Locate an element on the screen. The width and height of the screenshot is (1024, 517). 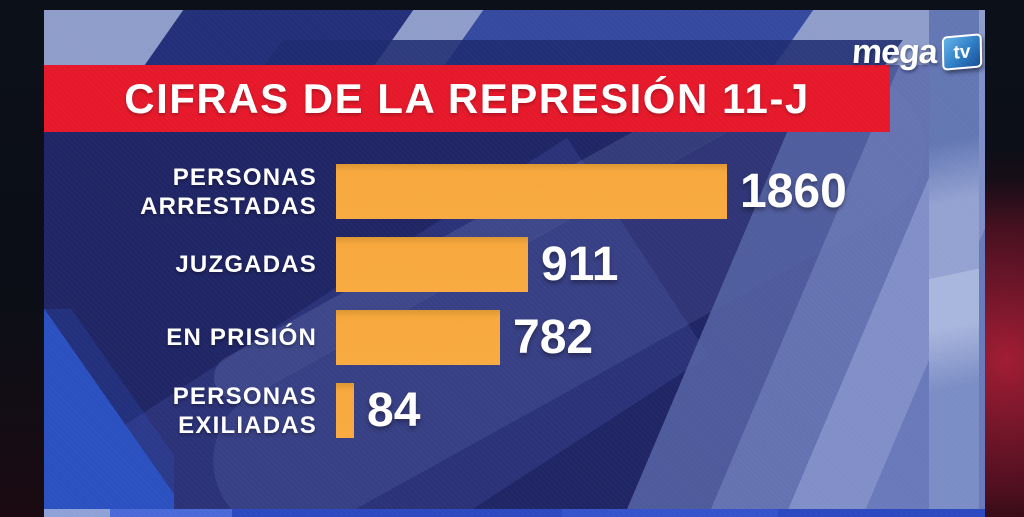
bar-value: 782 is located at coordinates (553, 337).